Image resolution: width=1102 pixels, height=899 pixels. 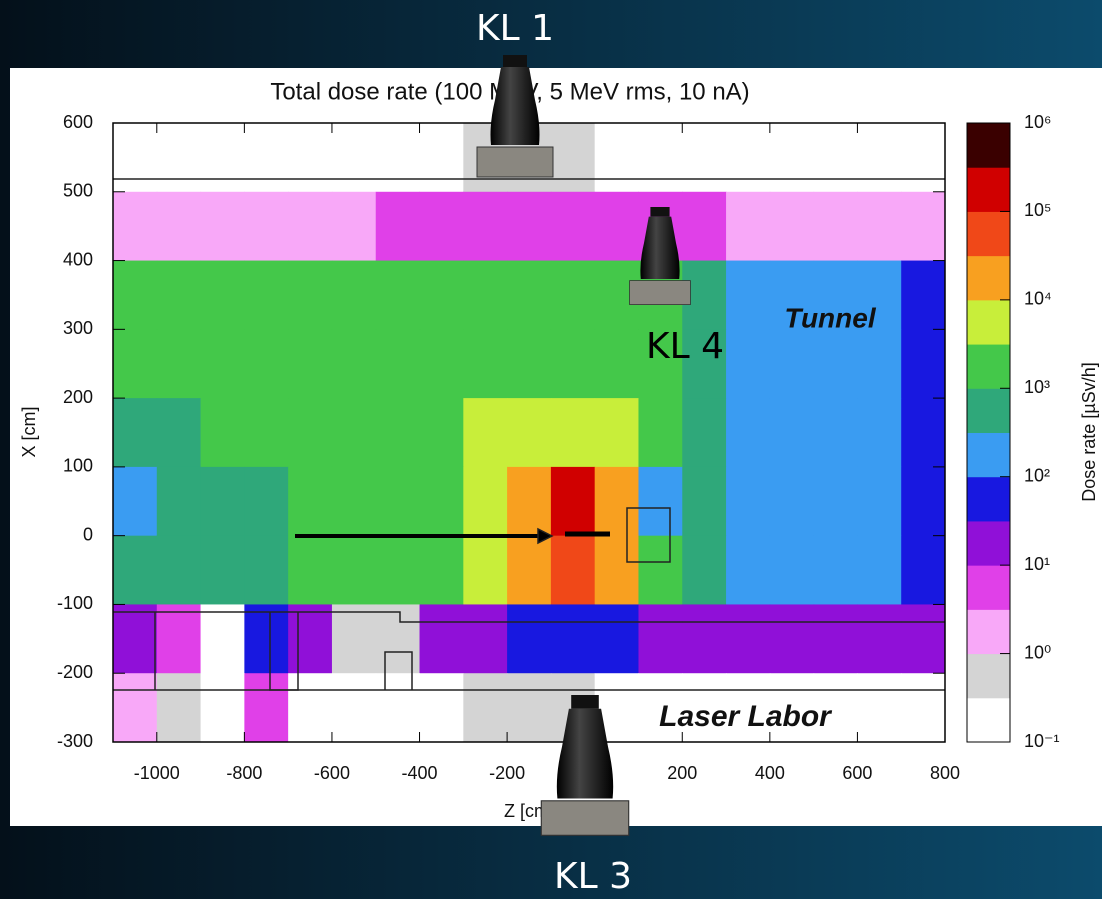 What do you see at coordinates (332, 773) in the screenshot?
I see `x-tick-label: -600` at bounding box center [332, 773].